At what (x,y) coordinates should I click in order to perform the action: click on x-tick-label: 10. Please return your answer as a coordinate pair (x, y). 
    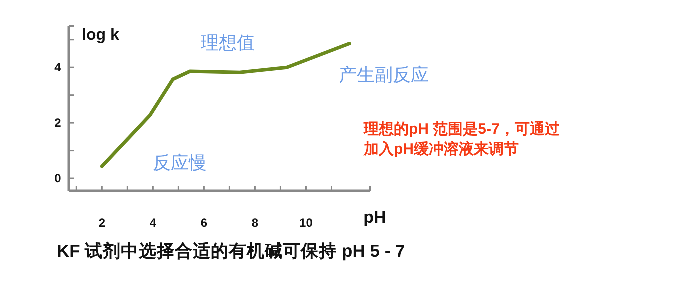
    Looking at the image, I should click on (307, 223).